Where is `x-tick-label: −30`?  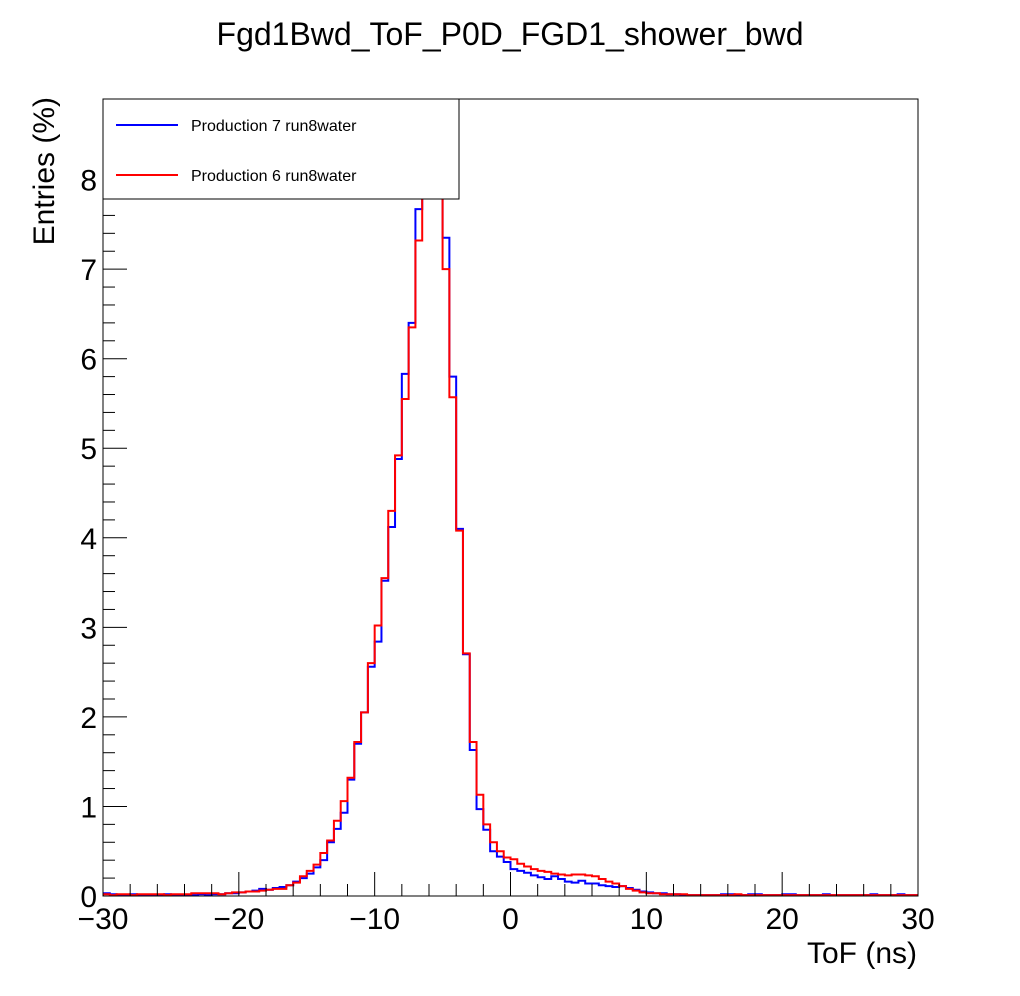 x-tick-label: −30 is located at coordinates (103, 919).